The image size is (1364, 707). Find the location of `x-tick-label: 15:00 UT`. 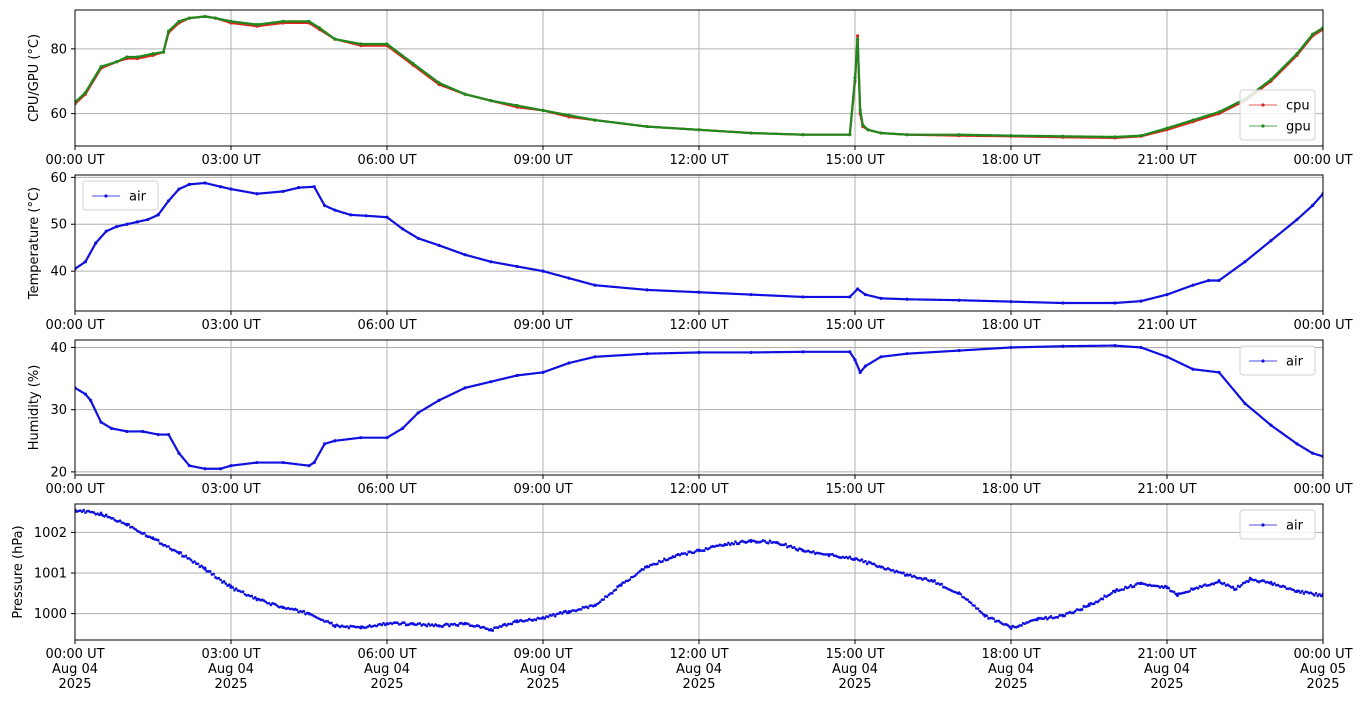

x-tick-label: 15:00 UT is located at coordinates (854, 489).